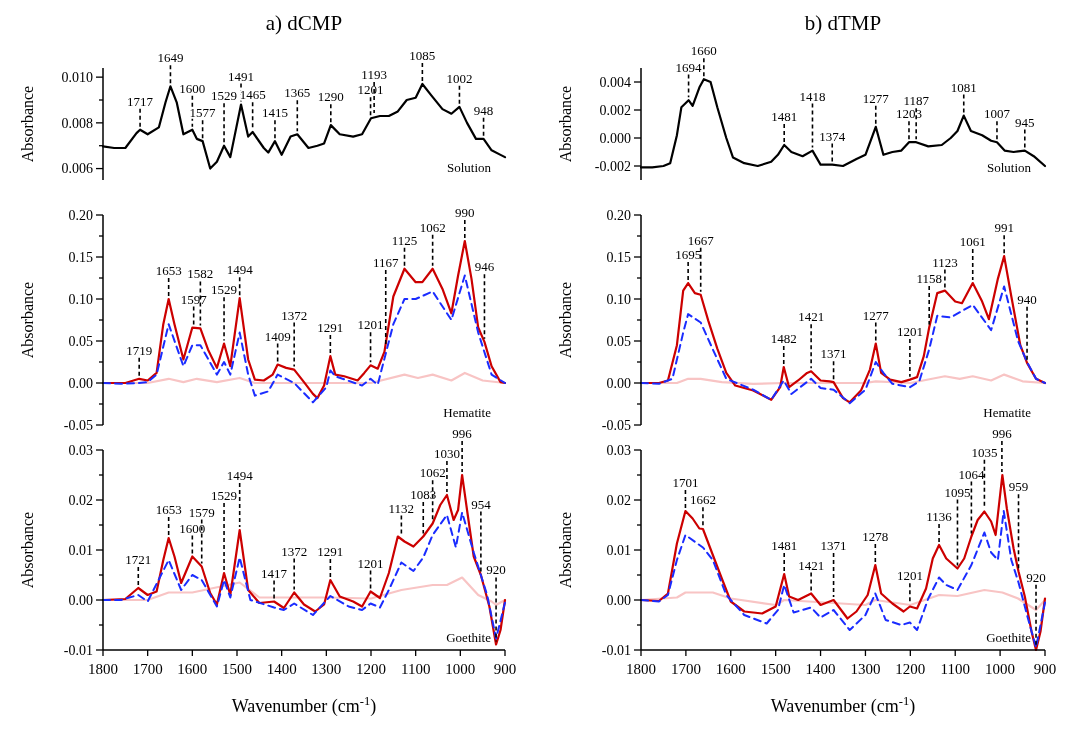 The width and height of the screenshot is (1065, 731). Describe the element at coordinates (423, 494) in the screenshot. I see `annotation: 1083` at that location.